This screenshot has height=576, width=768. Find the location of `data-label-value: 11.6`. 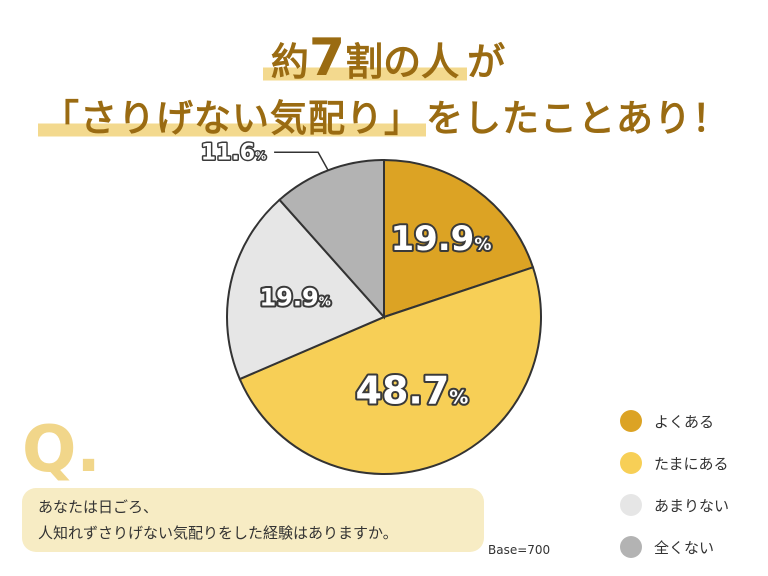

data-label-value: 11.6 is located at coordinates (228, 152).